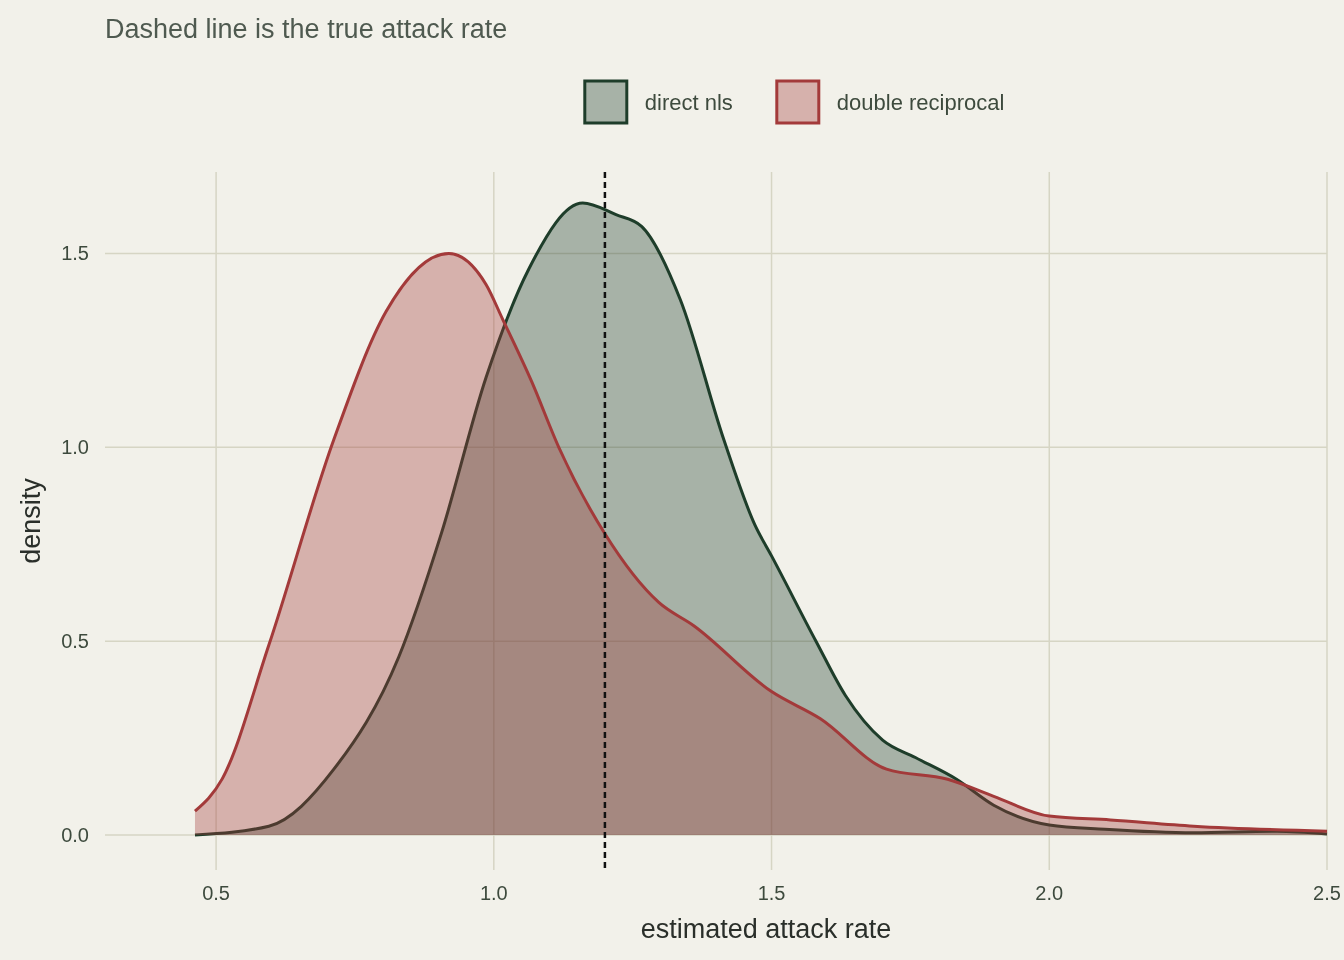 The width and height of the screenshot is (1344, 960). Describe the element at coordinates (216, 893) in the screenshot. I see `x-tick-label: 0.5` at that location.